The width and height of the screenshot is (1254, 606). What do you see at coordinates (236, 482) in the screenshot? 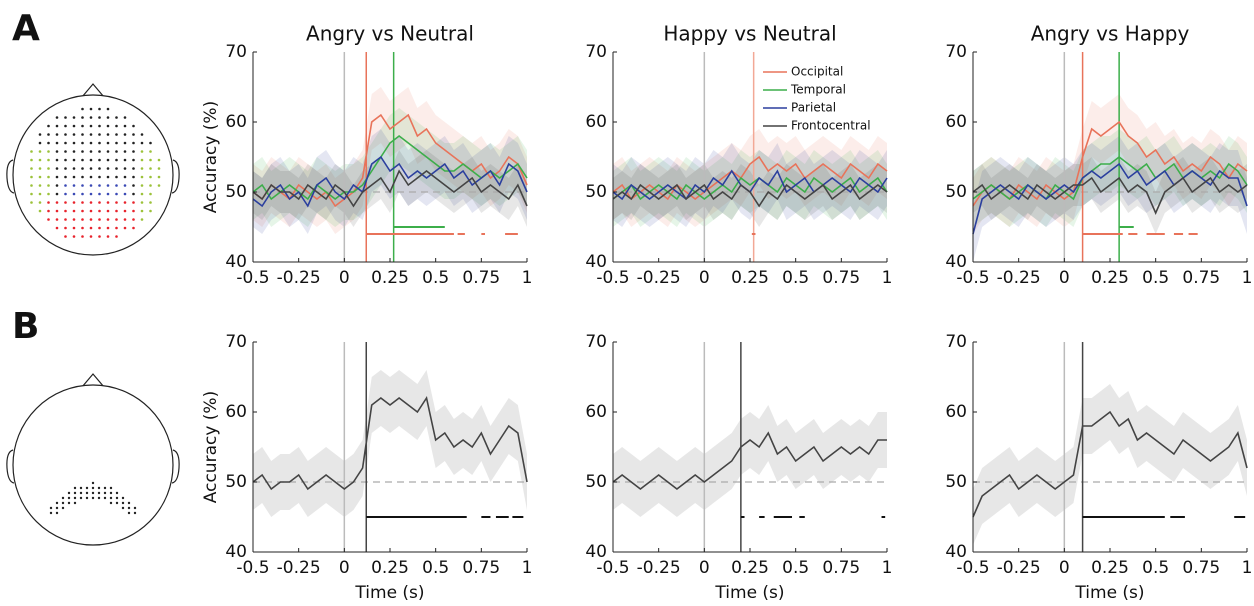
I see `y-tick-label: 50` at bounding box center [236, 482].